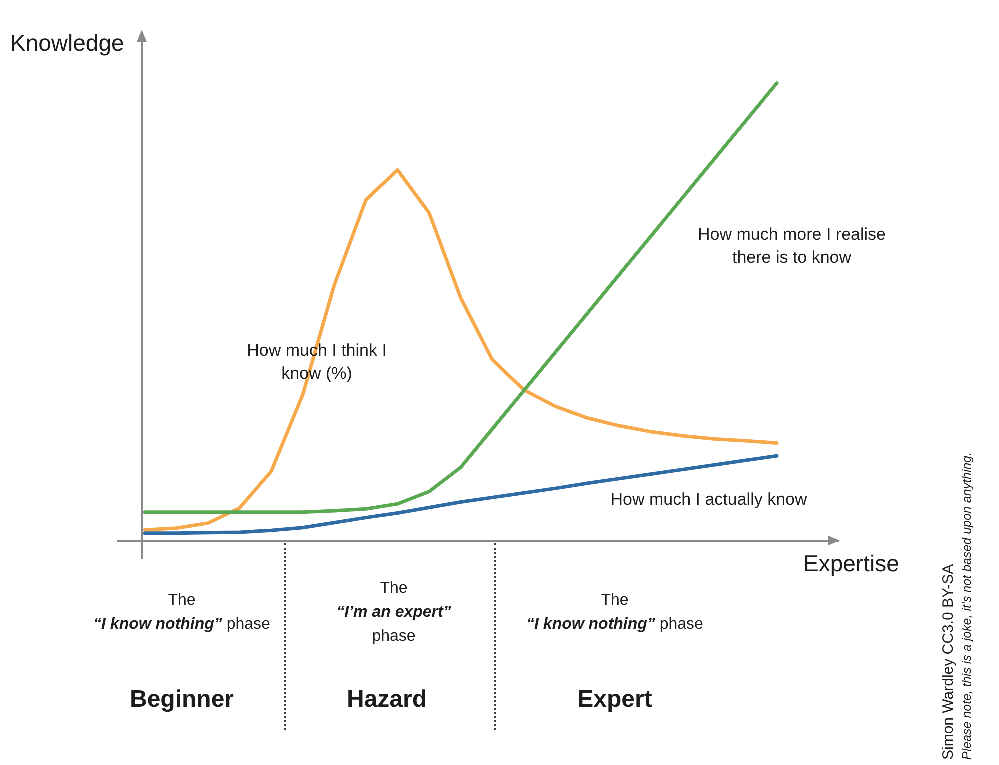 Image resolution: width=999 pixels, height=765 pixels. What do you see at coordinates (709, 499) in the screenshot?
I see `series-label: How much I actually know` at bounding box center [709, 499].